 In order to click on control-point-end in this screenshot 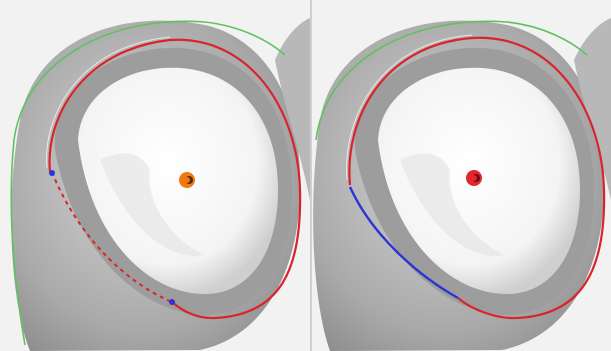, I will do `click(172, 302)`.